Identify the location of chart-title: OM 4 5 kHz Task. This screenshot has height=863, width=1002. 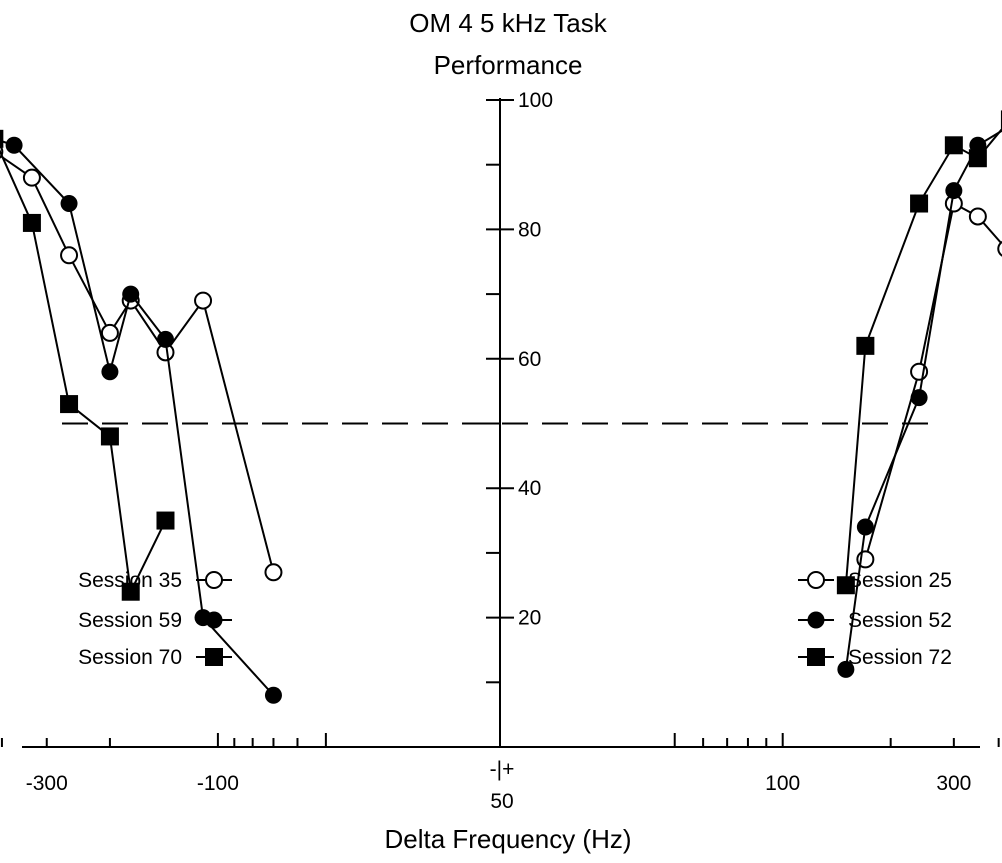
(508, 23).